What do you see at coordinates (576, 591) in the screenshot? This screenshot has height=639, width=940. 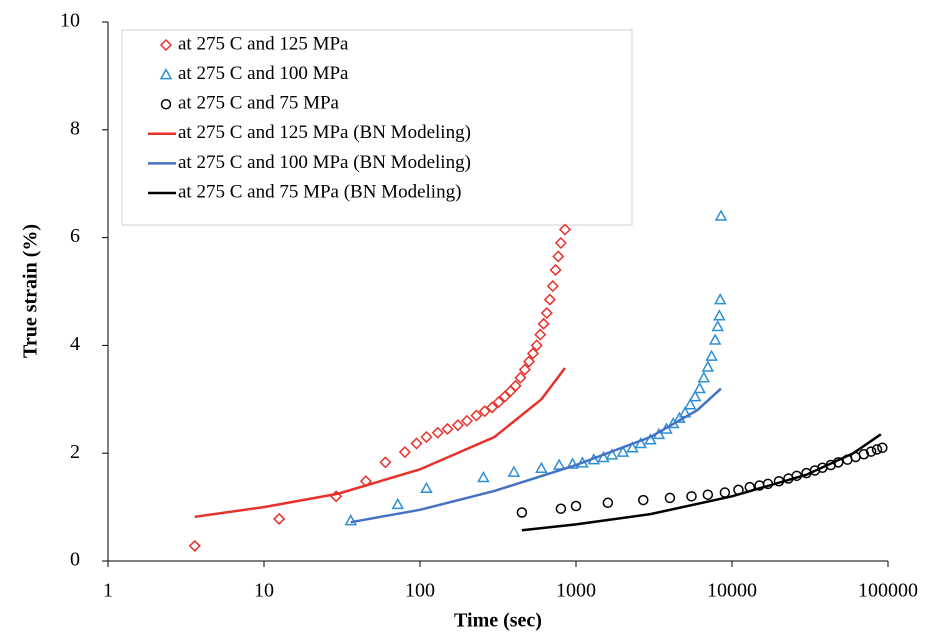 I see `x-tick-label: 1000` at bounding box center [576, 591].